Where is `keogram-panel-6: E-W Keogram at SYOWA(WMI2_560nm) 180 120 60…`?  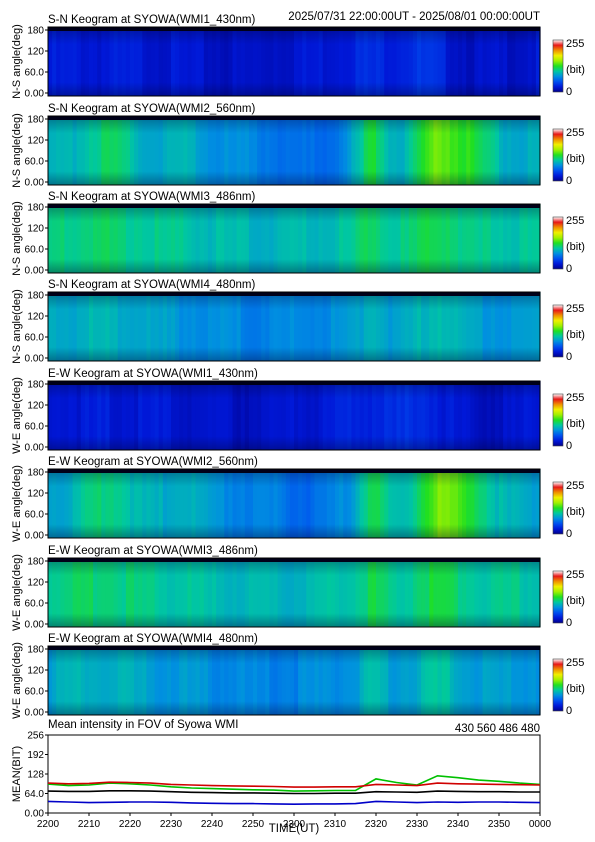
keogram-panel-6: E-W Keogram at SYOWA(WMI2_560nm) 180 120 60… is located at coordinates (298, 499).